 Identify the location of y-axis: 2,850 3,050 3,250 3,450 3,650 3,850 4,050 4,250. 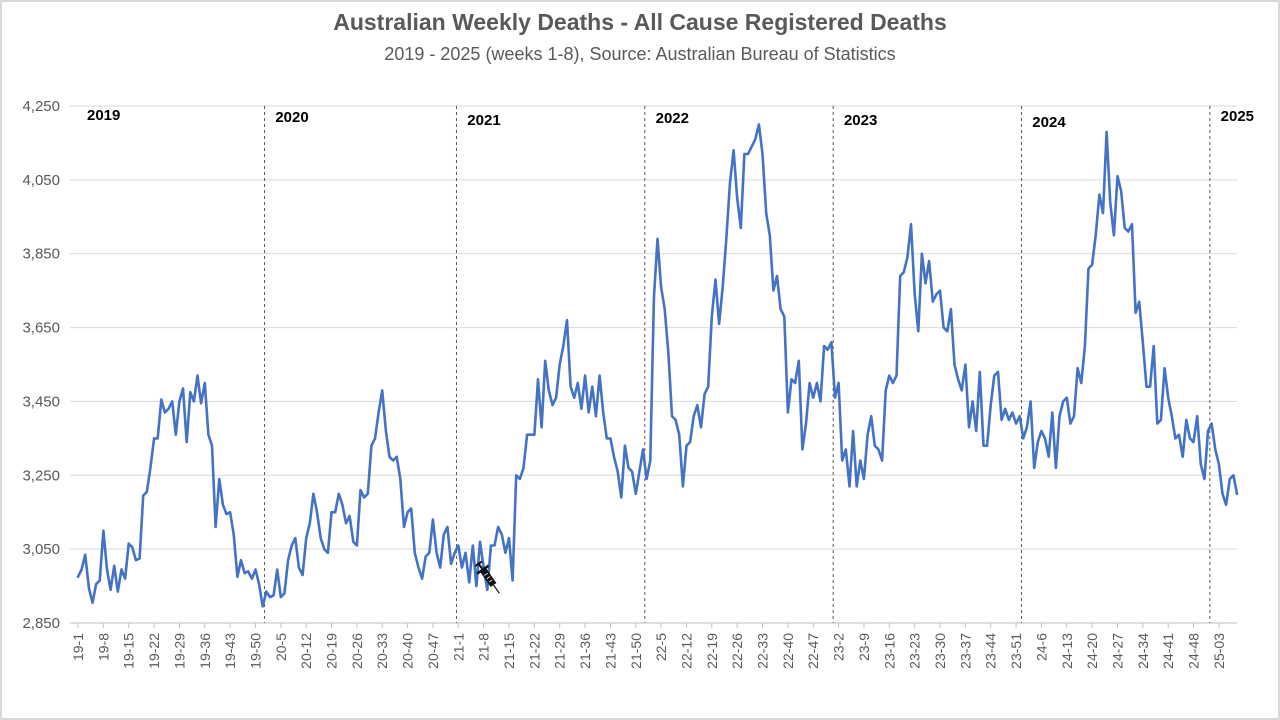
(41, 365).